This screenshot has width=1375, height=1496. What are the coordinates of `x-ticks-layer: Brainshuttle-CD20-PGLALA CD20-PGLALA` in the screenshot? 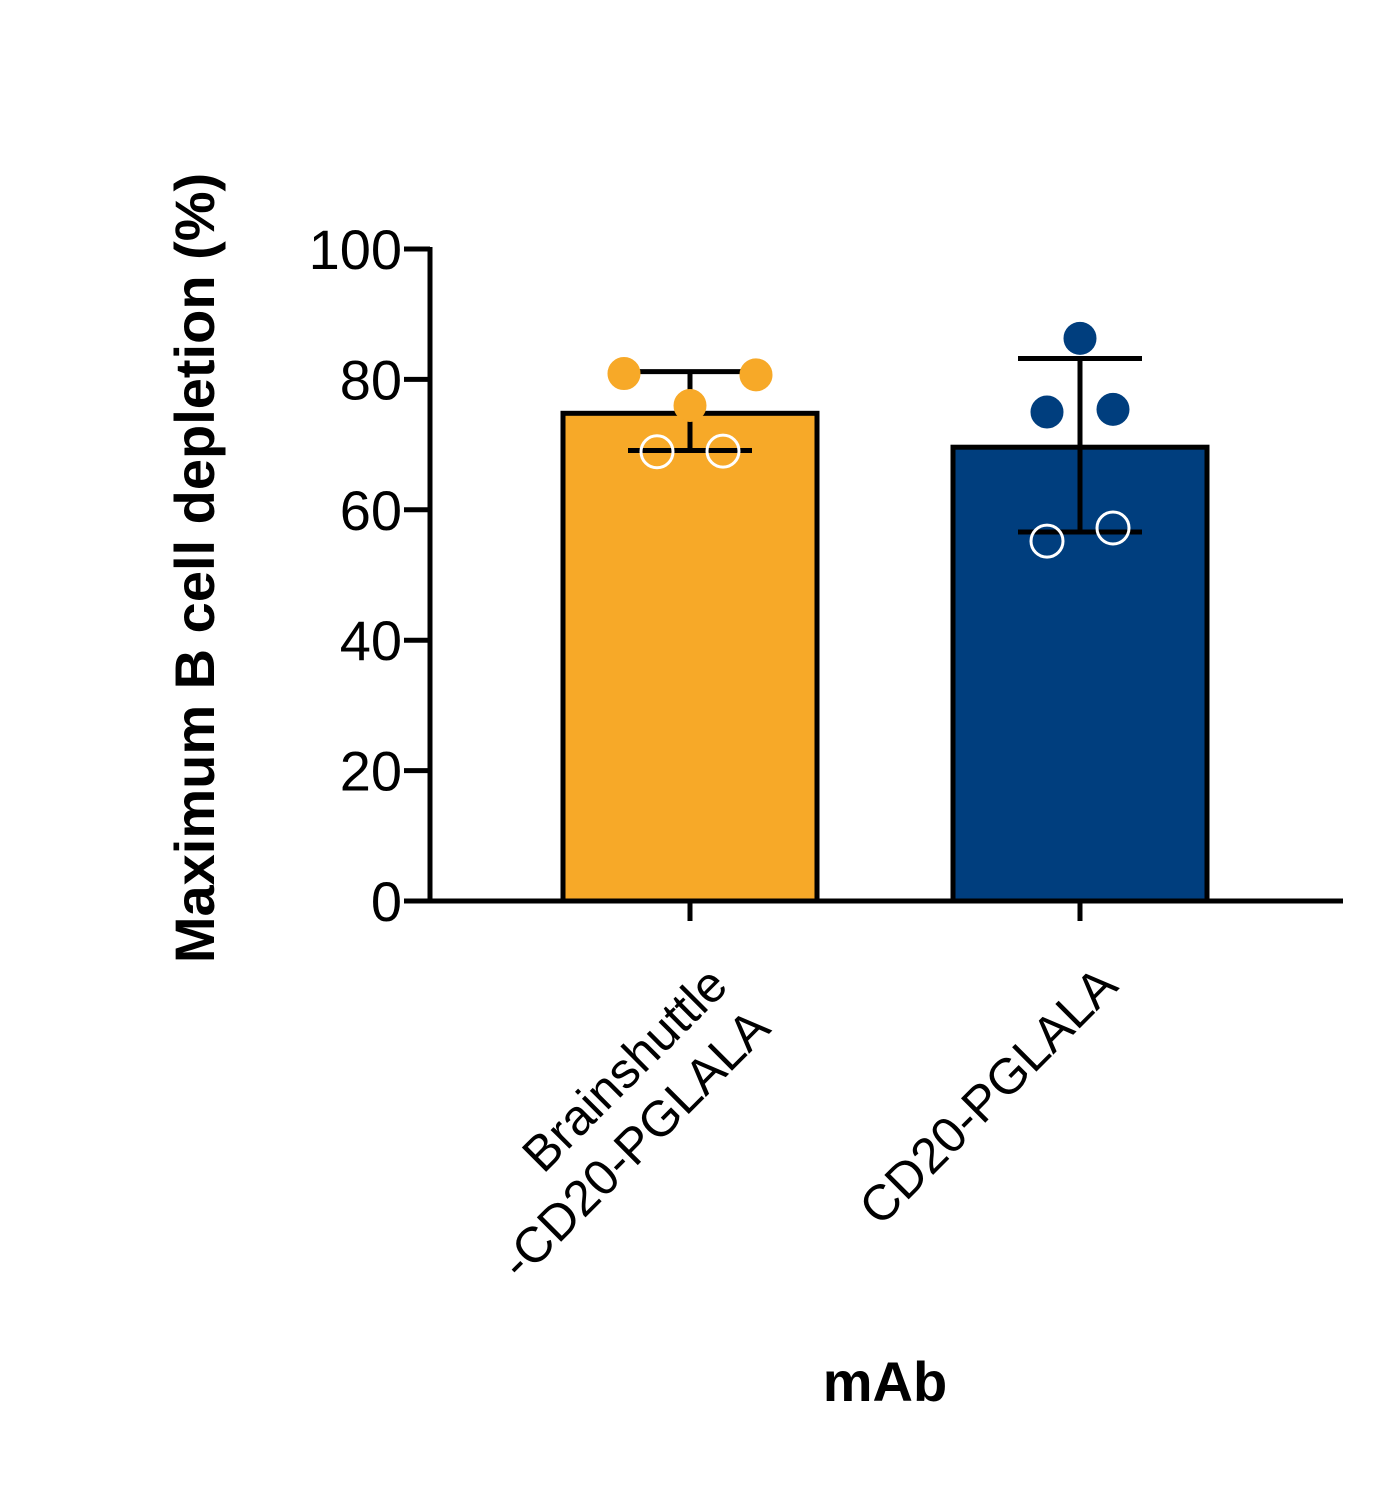 It's located at (787, 1095).